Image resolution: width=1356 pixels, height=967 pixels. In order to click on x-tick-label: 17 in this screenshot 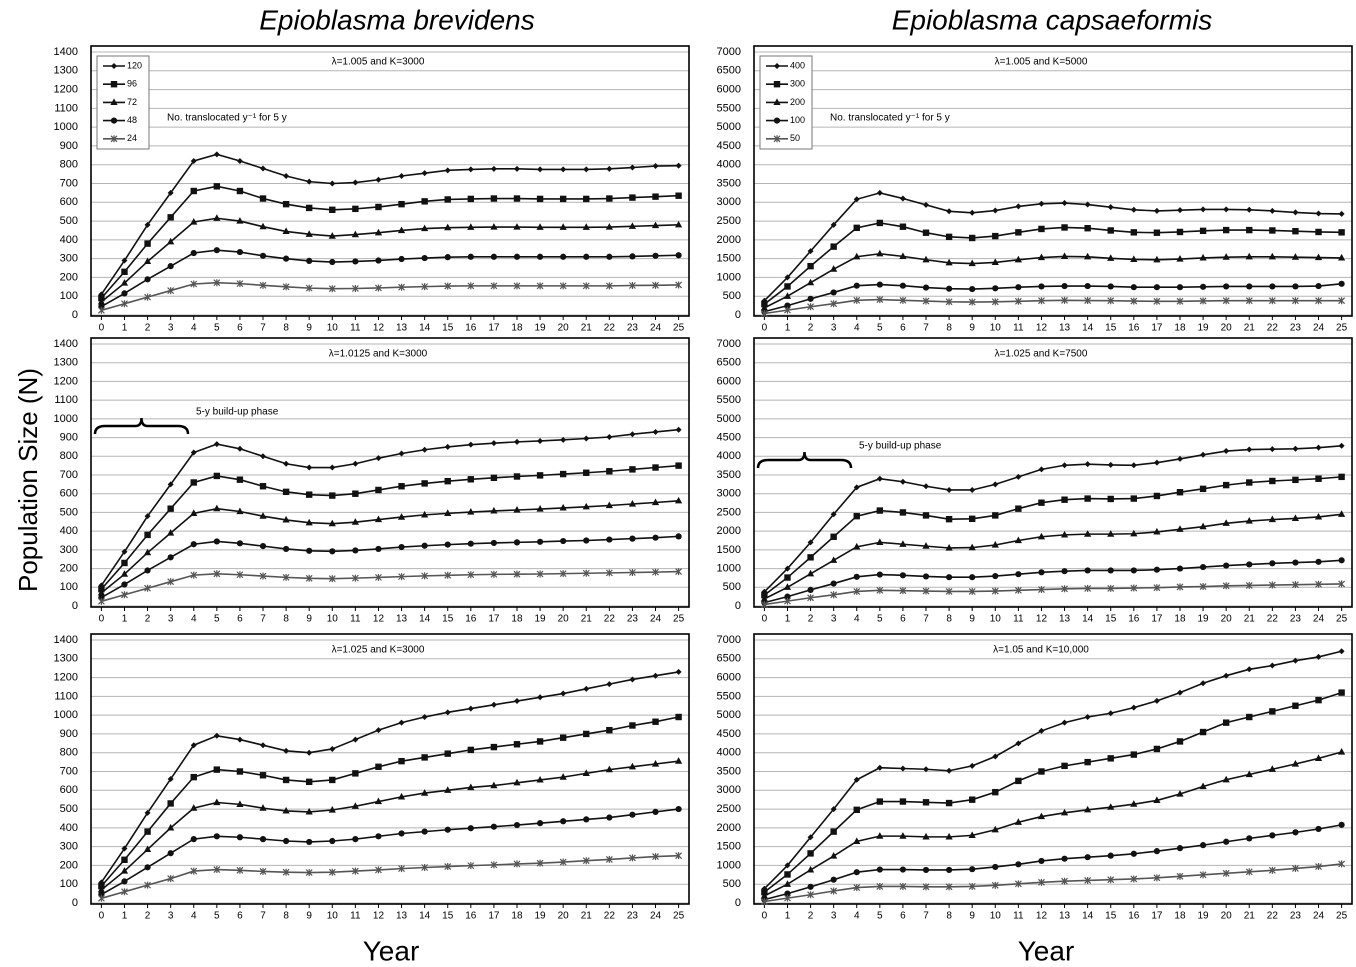, I will do `click(1157, 328)`.